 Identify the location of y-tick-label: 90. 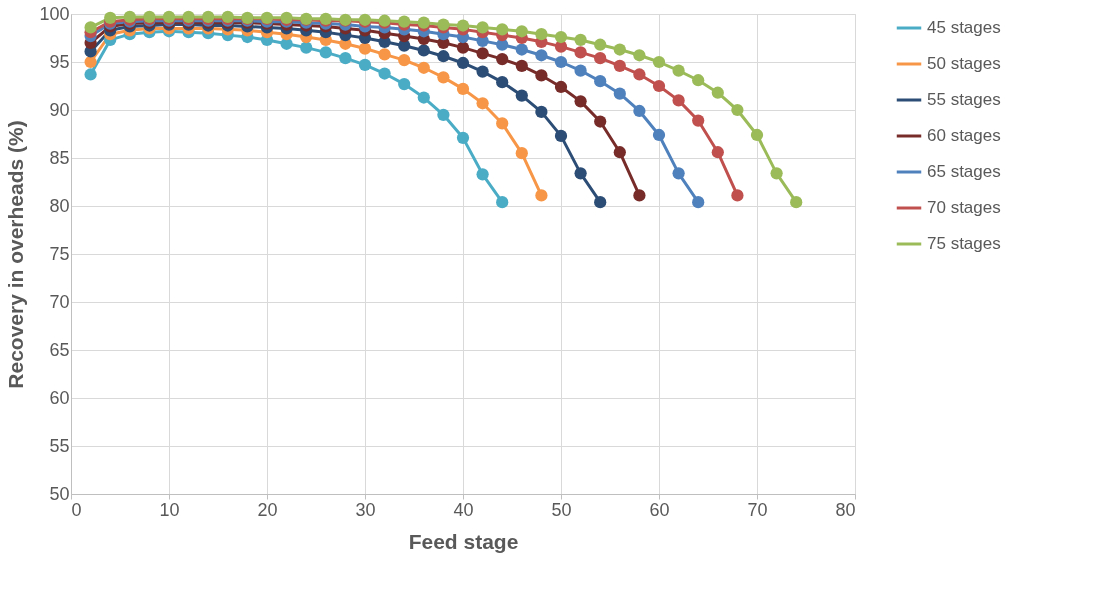
(59, 109).